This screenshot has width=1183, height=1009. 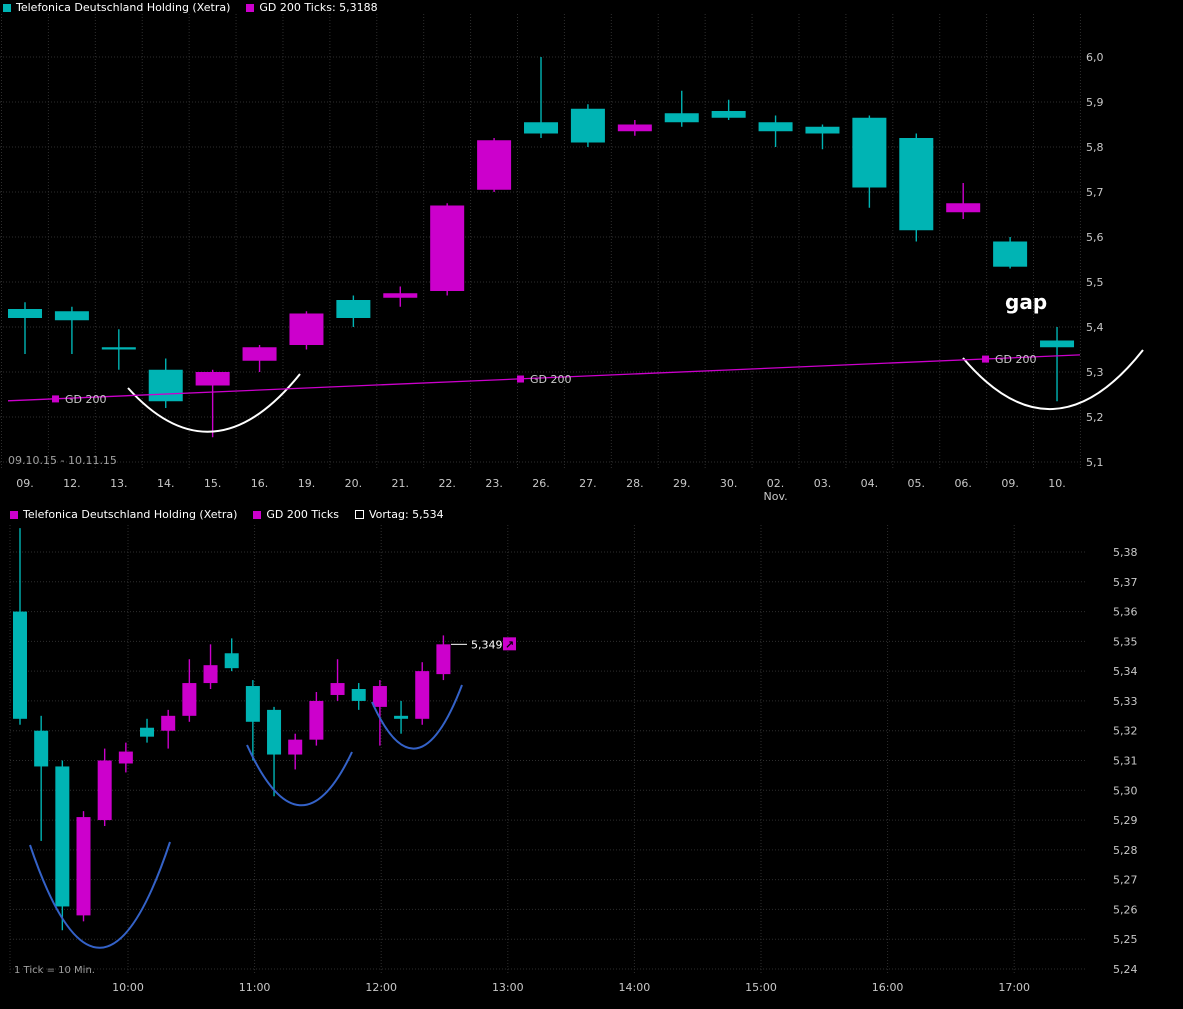 I want to click on x-axis-label: 02., so click(x=776, y=483).